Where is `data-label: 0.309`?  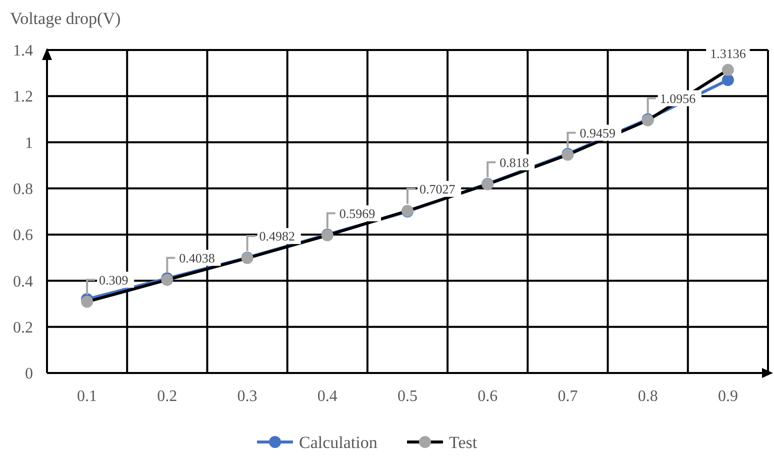 data-label: 0.309 is located at coordinates (113, 280).